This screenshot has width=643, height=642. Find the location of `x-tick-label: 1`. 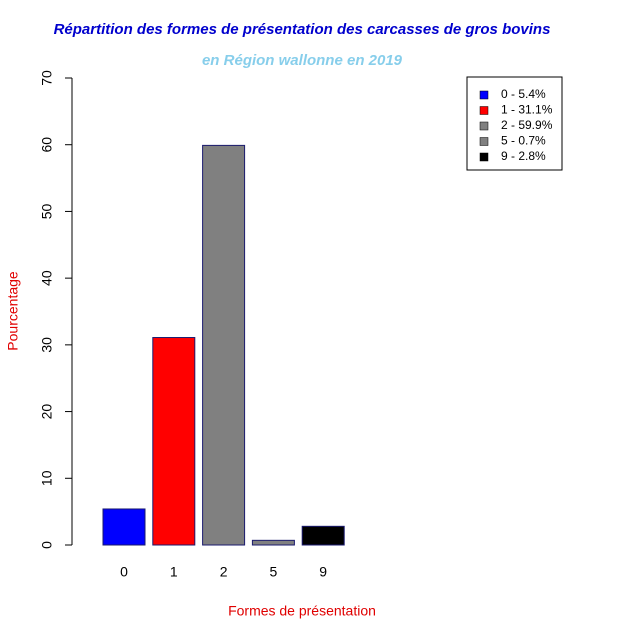

x-tick-label: 1 is located at coordinates (174, 572).